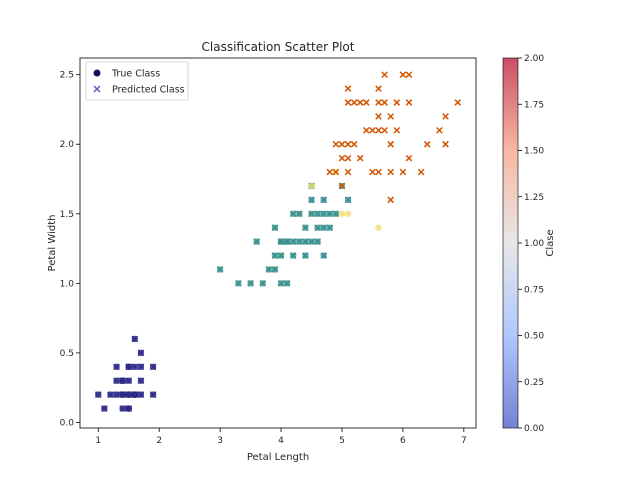  I want to click on colorbar-tick-label: 1.25, so click(534, 198).